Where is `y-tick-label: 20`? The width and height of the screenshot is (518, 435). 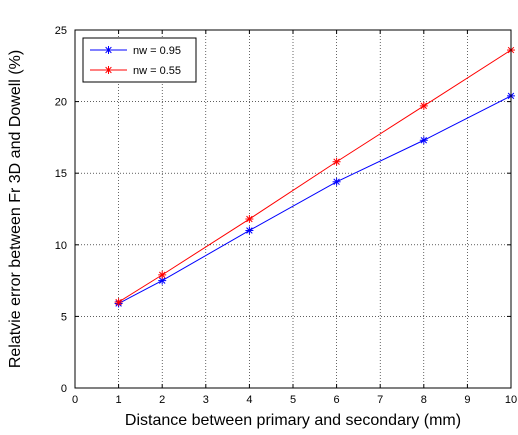
y-tick-label: 20 is located at coordinates (61, 103).